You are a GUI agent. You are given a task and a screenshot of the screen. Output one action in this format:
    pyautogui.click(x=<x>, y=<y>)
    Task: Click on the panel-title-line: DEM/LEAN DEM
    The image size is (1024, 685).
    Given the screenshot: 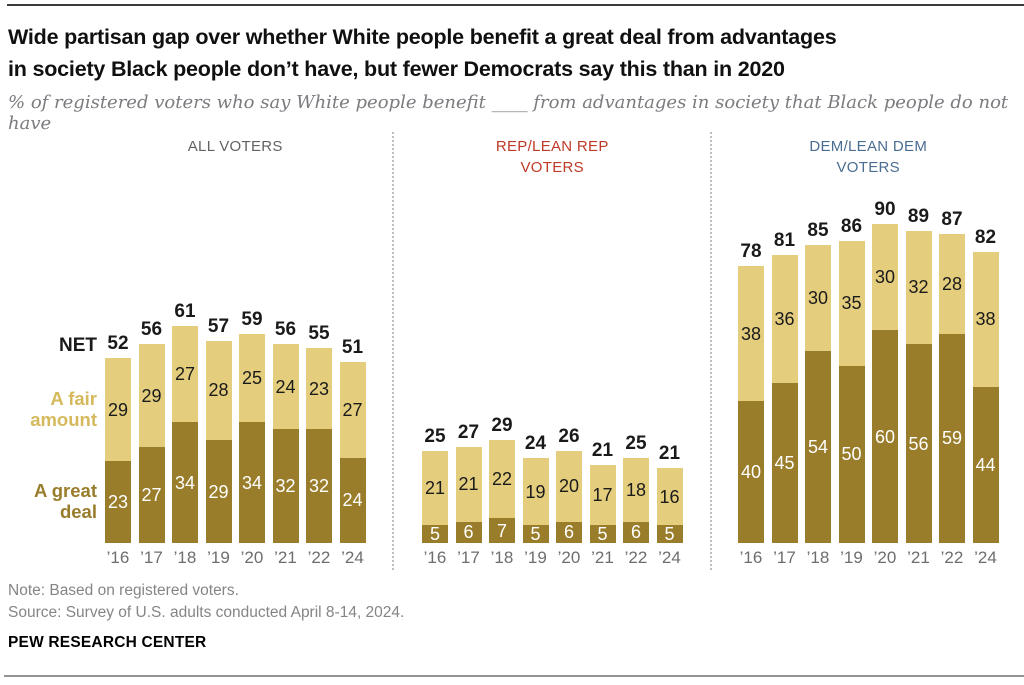 What is the action you would take?
    pyautogui.click(x=868, y=146)
    